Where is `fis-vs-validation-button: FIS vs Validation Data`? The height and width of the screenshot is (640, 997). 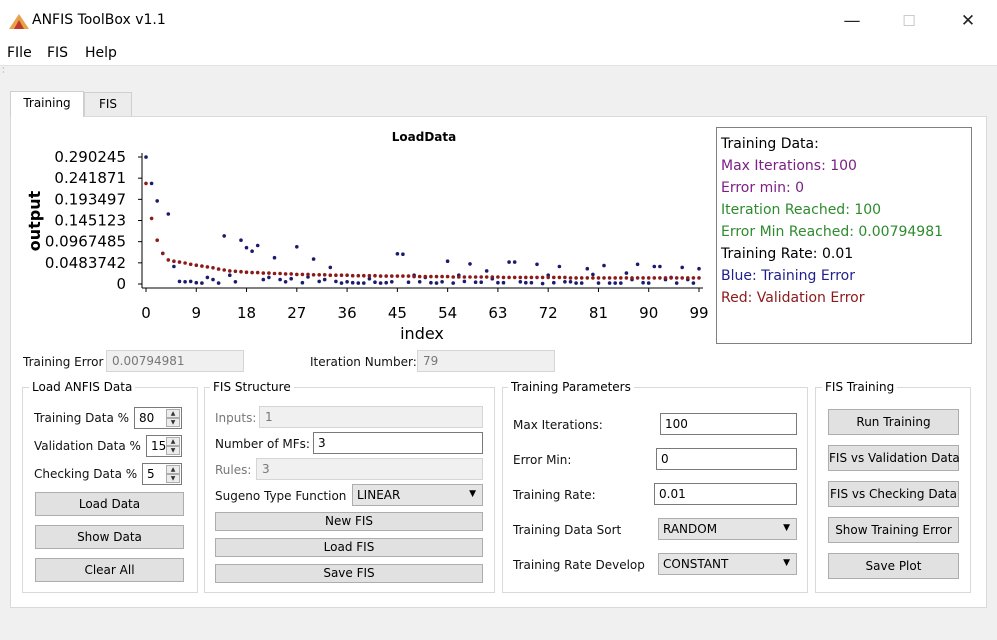
fis-vs-validation-button: FIS vs Validation Data is located at coordinates (894, 458).